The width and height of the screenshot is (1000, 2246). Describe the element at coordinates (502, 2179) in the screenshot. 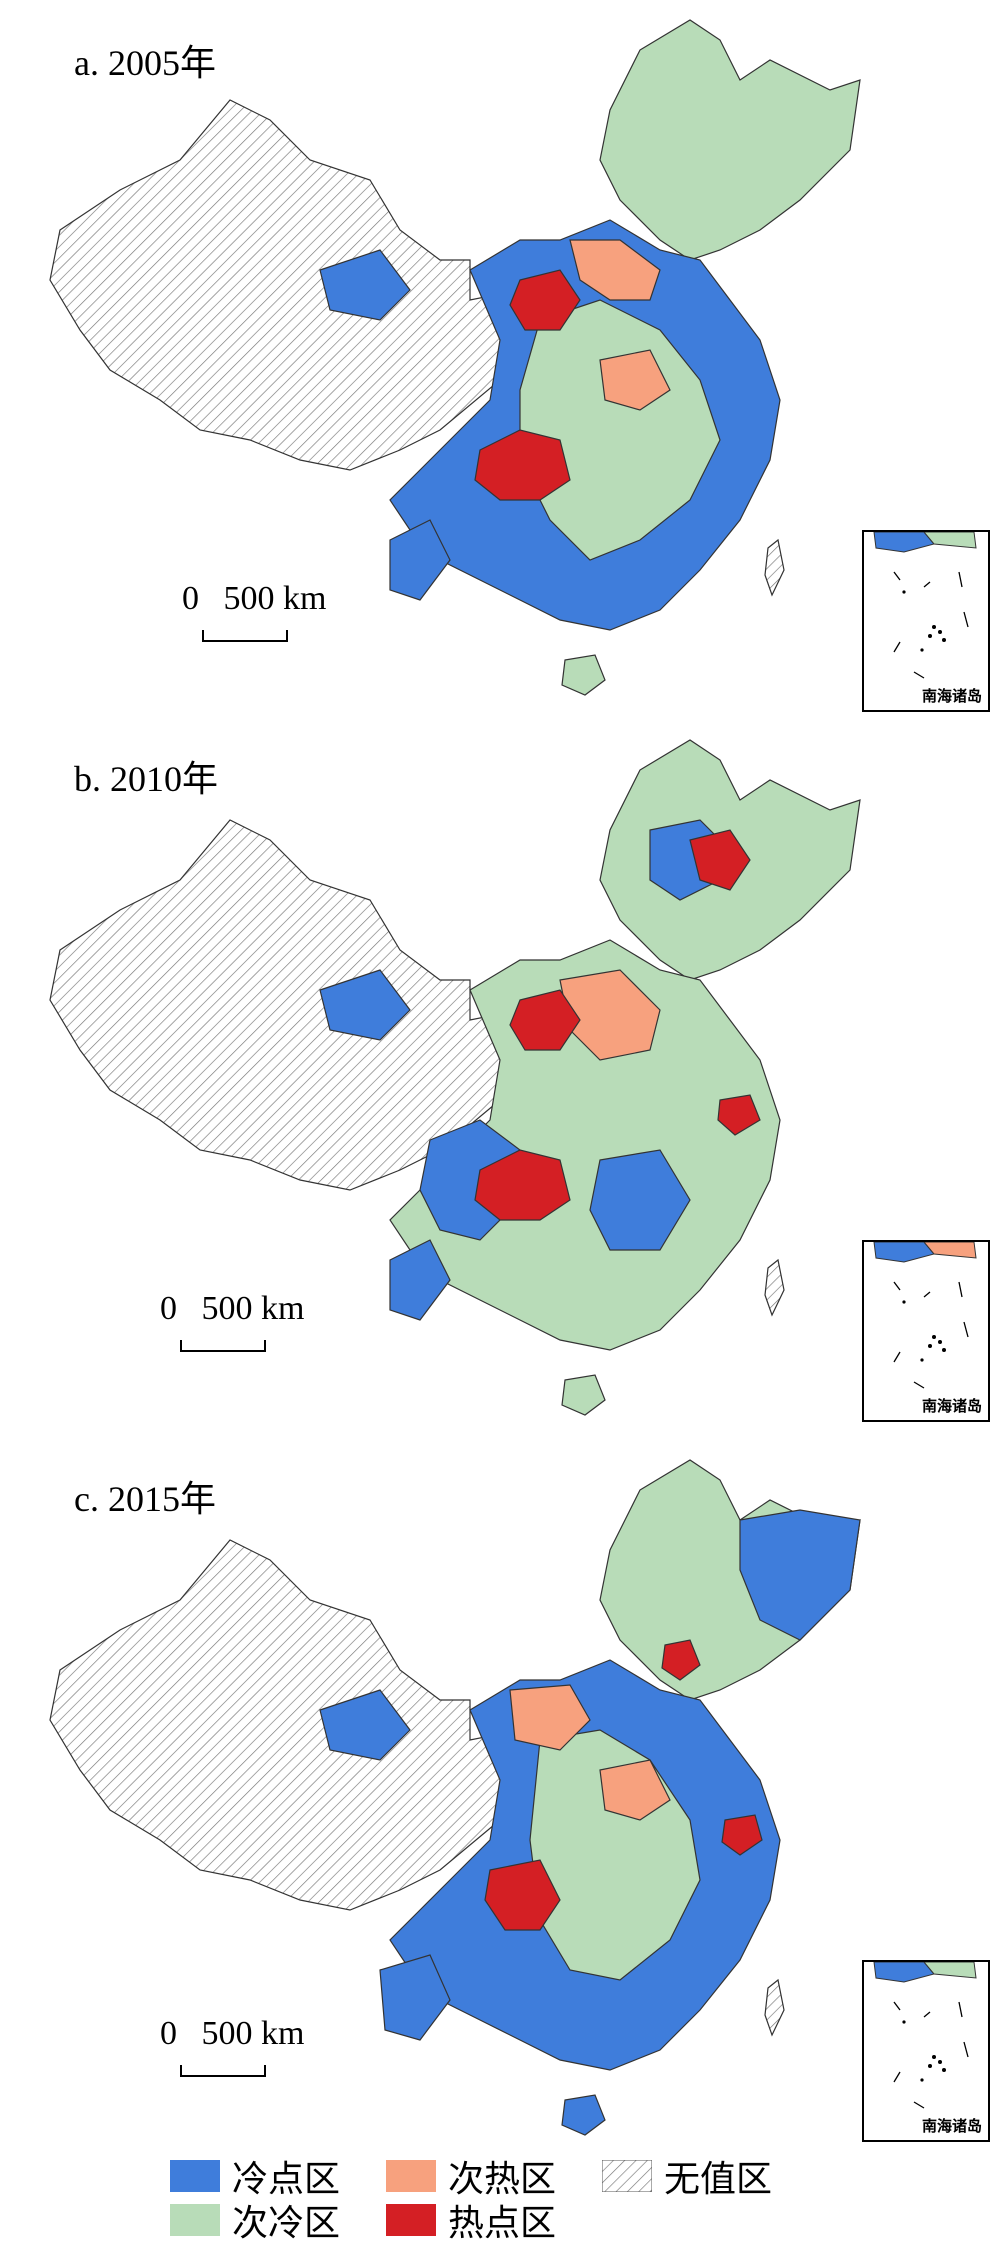

I see `legend-label: 次热区` at that location.